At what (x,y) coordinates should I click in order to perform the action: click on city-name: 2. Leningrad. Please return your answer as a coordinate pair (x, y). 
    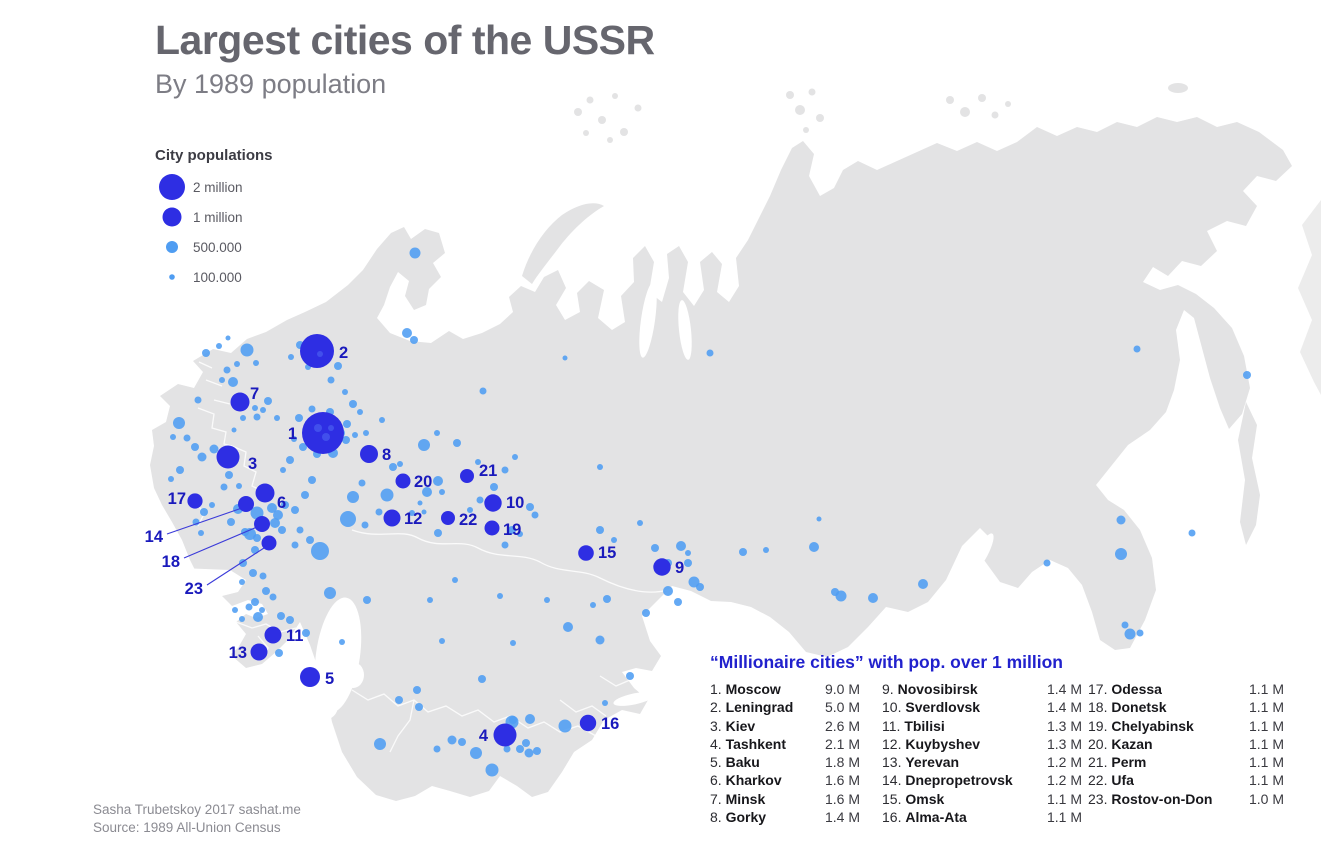
    Looking at the image, I should click on (752, 707).